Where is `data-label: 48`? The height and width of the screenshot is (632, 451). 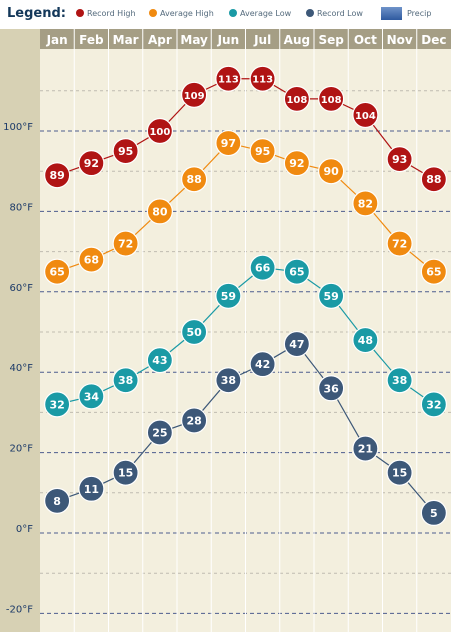
data-label: 48 is located at coordinates (365, 340).